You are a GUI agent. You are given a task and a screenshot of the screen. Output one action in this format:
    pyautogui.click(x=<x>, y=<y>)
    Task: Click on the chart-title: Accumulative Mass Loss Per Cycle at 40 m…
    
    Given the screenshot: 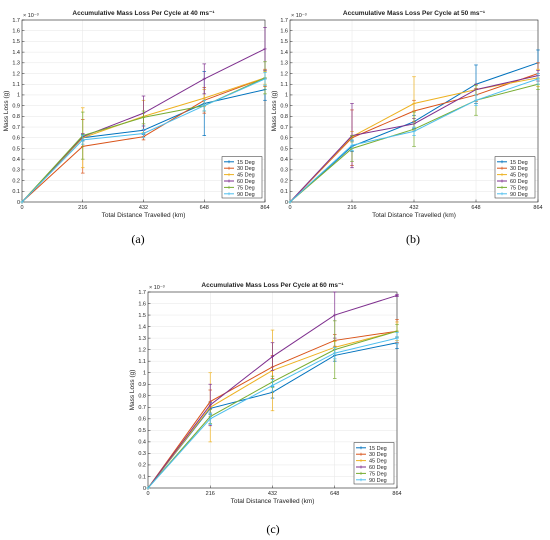 What is the action you would take?
    pyautogui.click(x=143, y=13)
    